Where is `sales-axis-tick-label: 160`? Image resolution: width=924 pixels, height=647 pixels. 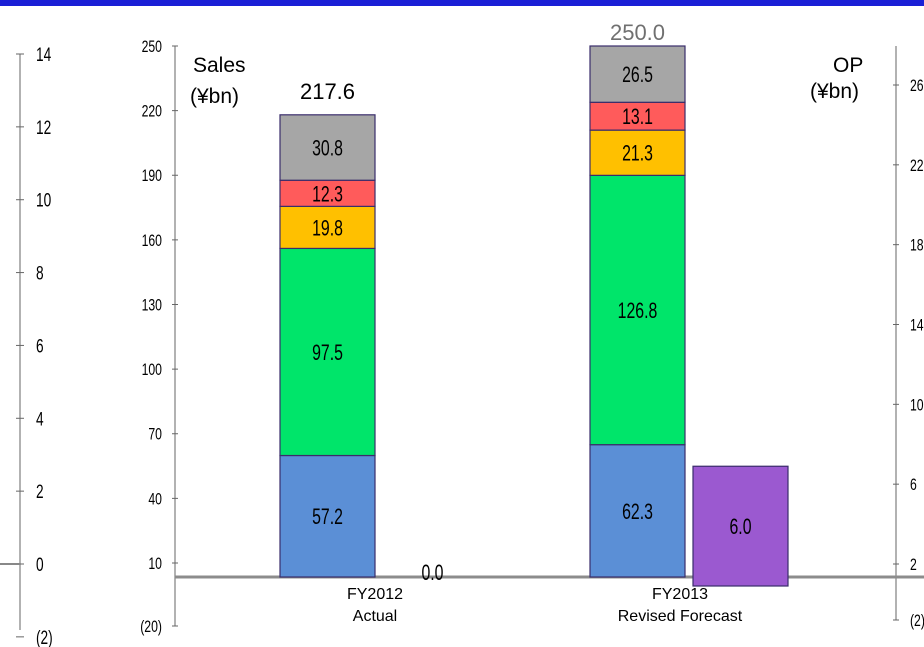 sales-axis-tick-label: 160 is located at coordinates (152, 241).